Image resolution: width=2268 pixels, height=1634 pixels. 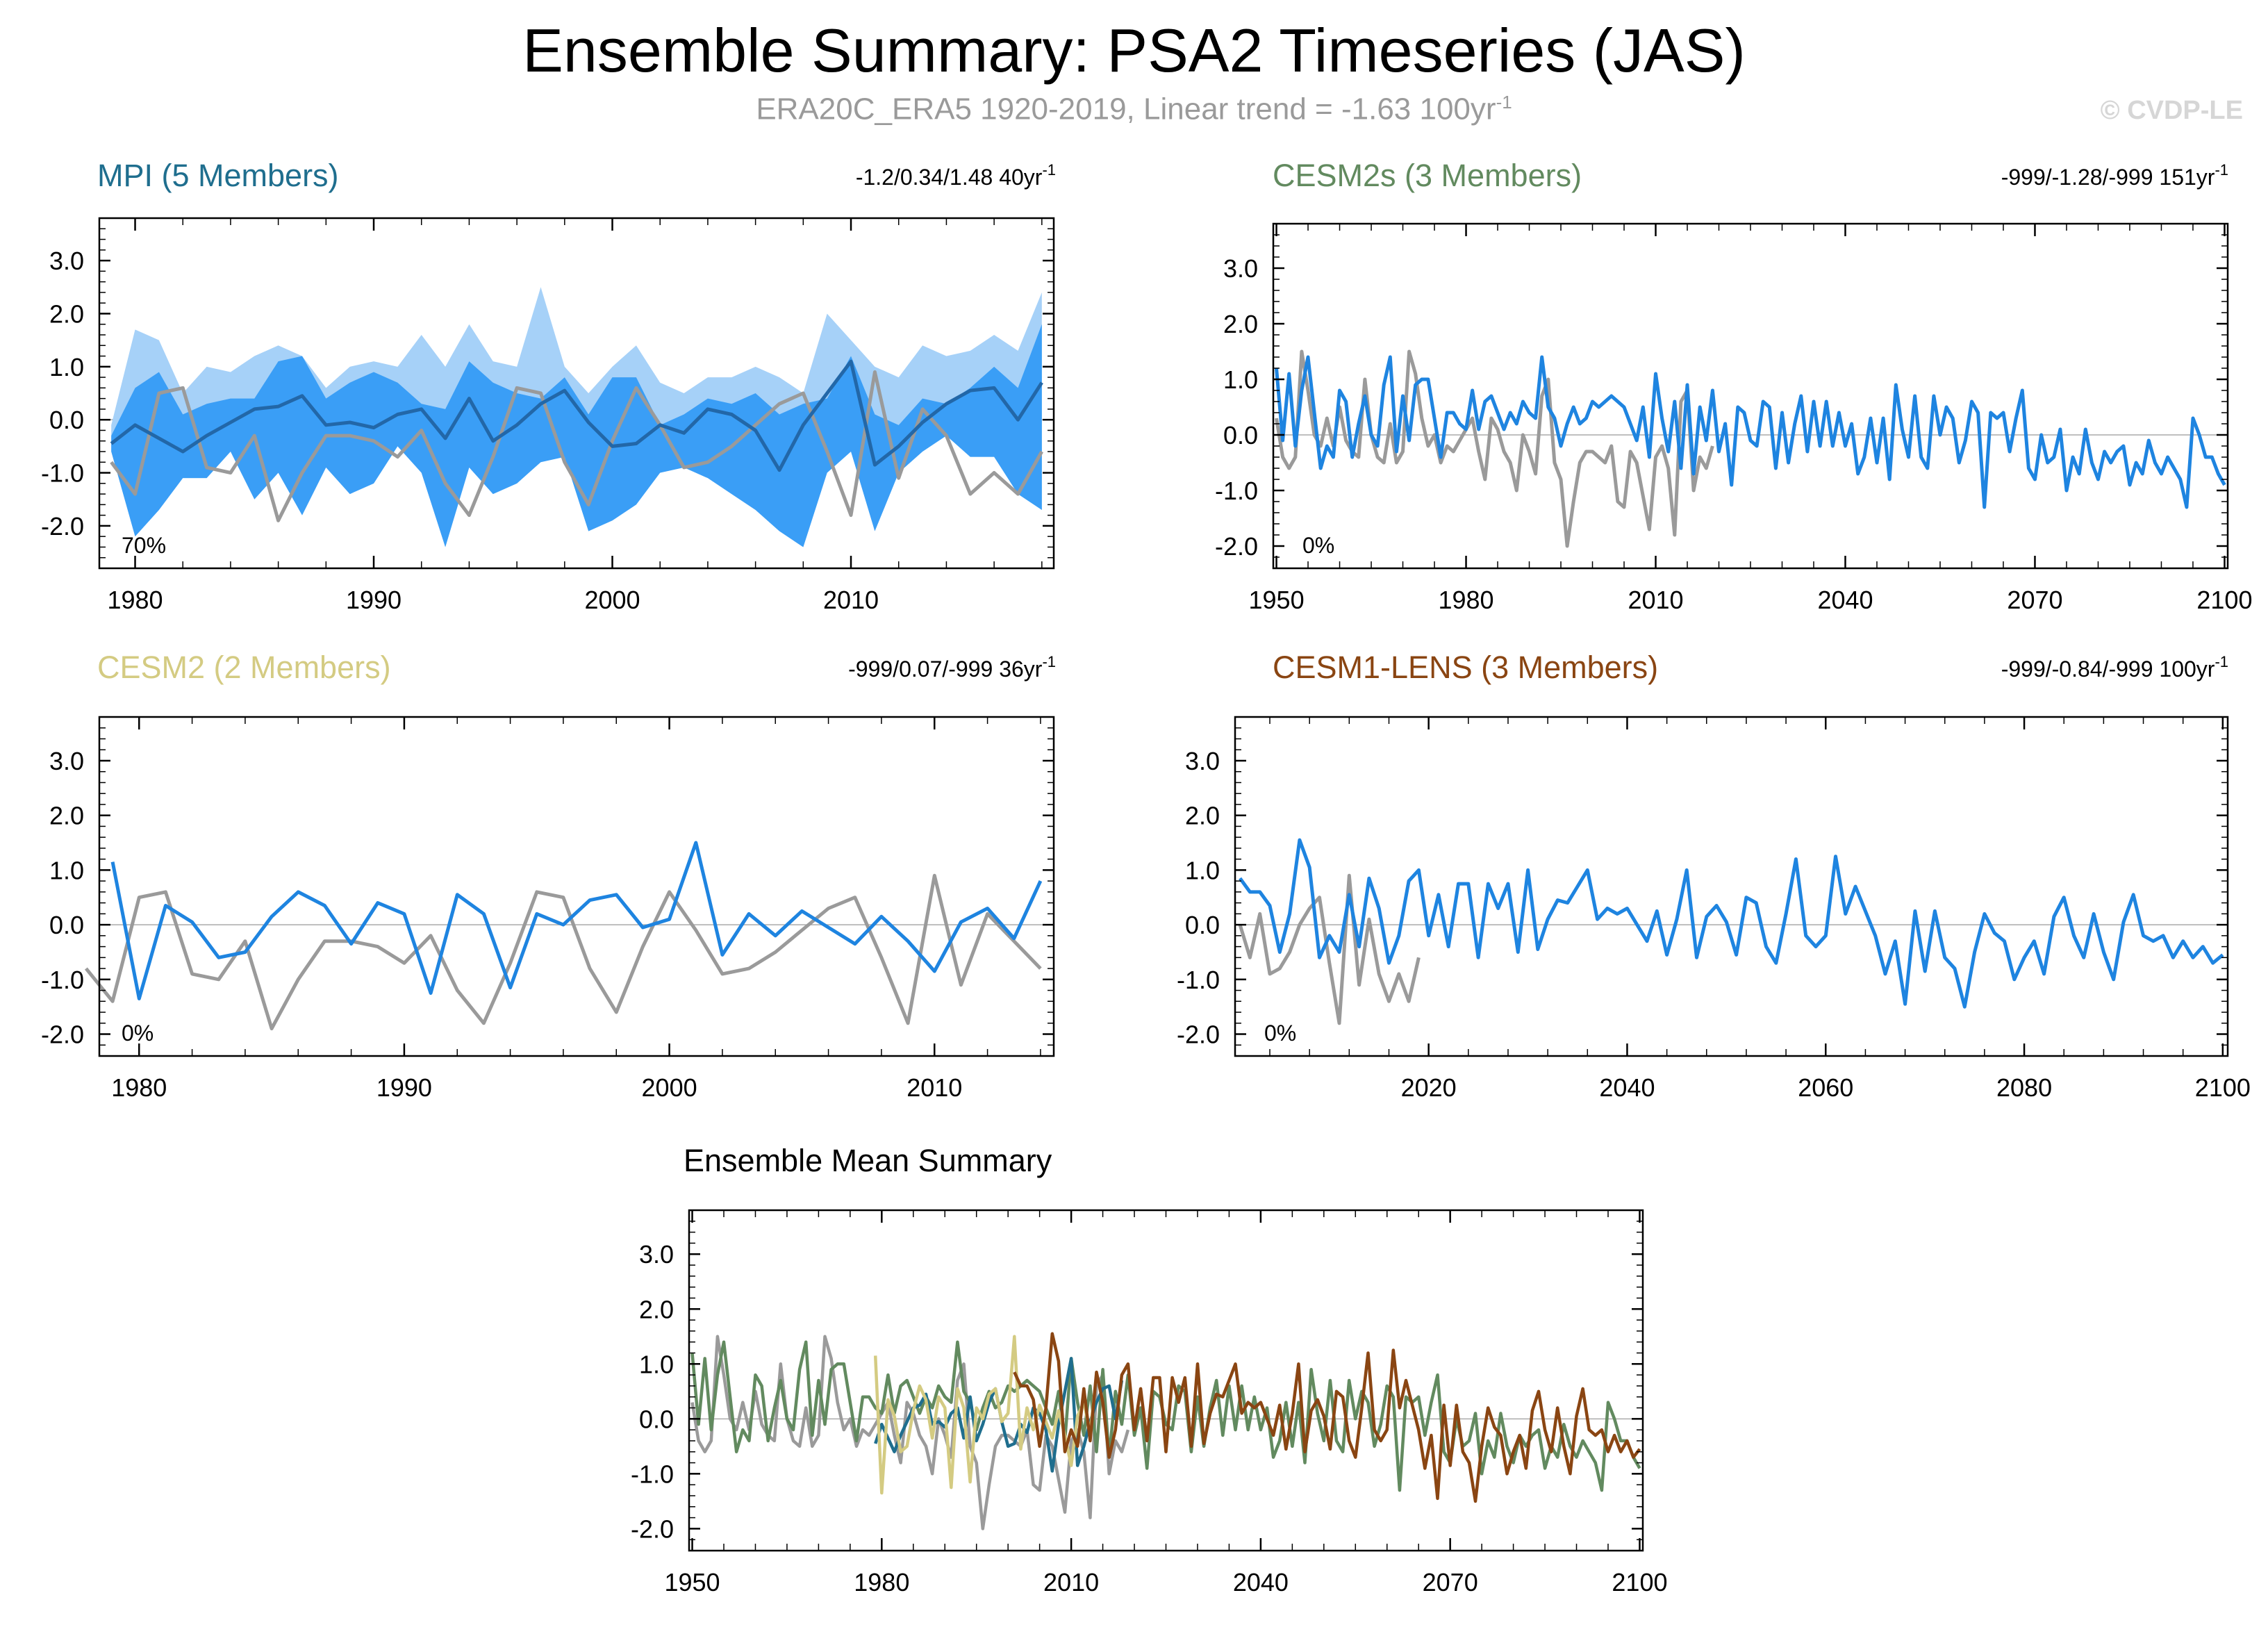 I want to click on panel-trend: -999/0.07/-999 36yr-1, so click(x=952, y=667).